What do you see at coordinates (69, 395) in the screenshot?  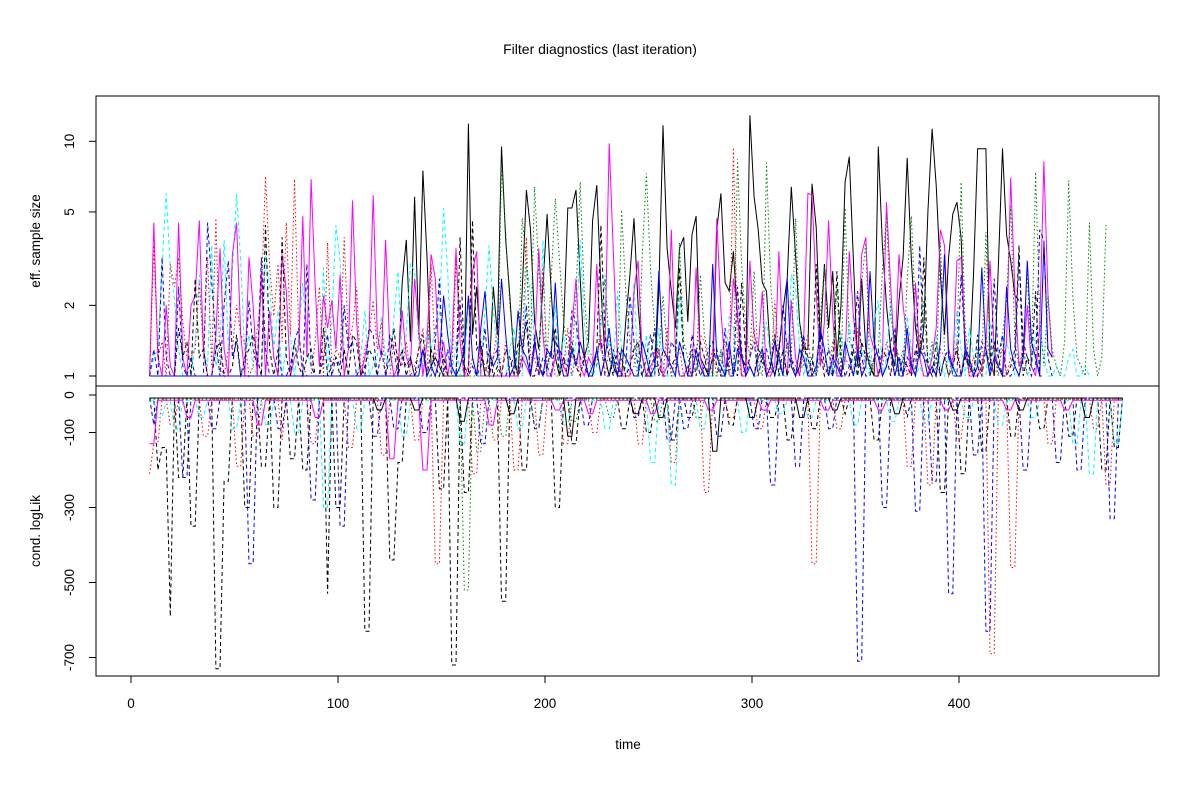 I see `loglik-y-tick-label: 0` at bounding box center [69, 395].